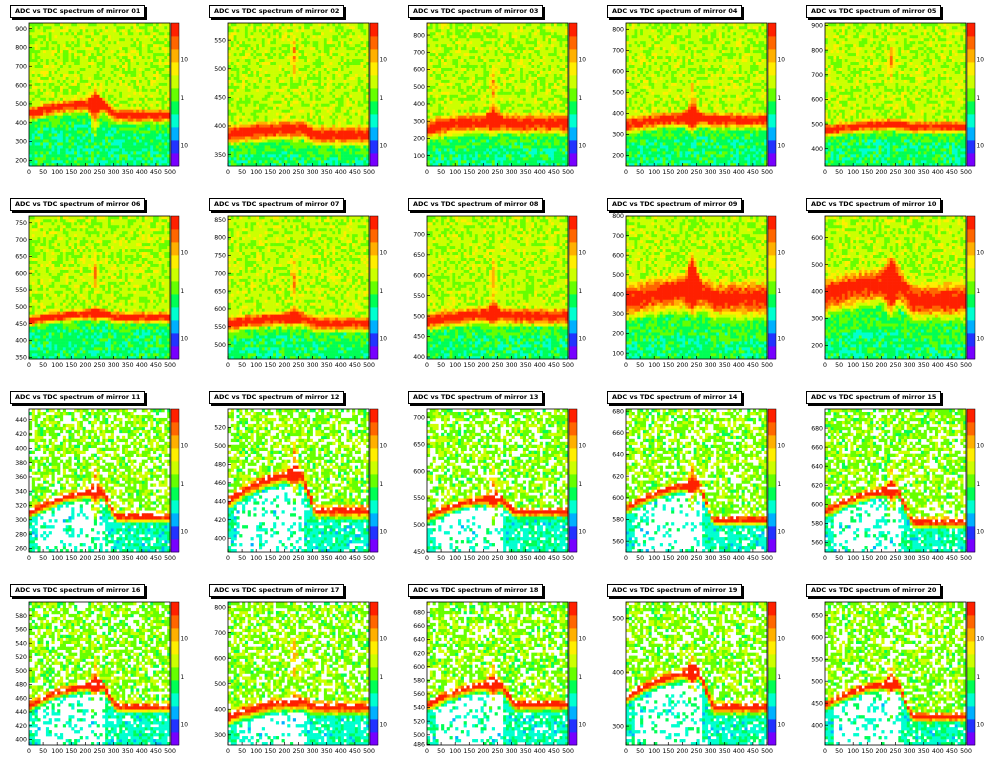 The width and height of the screenshot is (996, 772). I want to click on plot-title: ADC vs TDC spectrum of mirror 10, so click(874, 204).